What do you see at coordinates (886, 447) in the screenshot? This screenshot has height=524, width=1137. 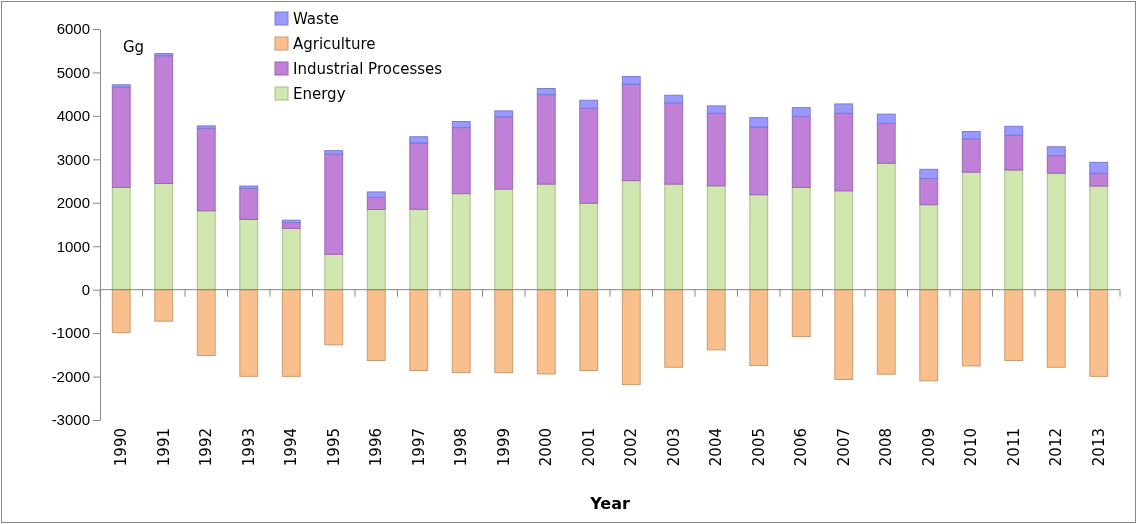 I see `x-tick-label: 2008` at bounding box center [886, 447].